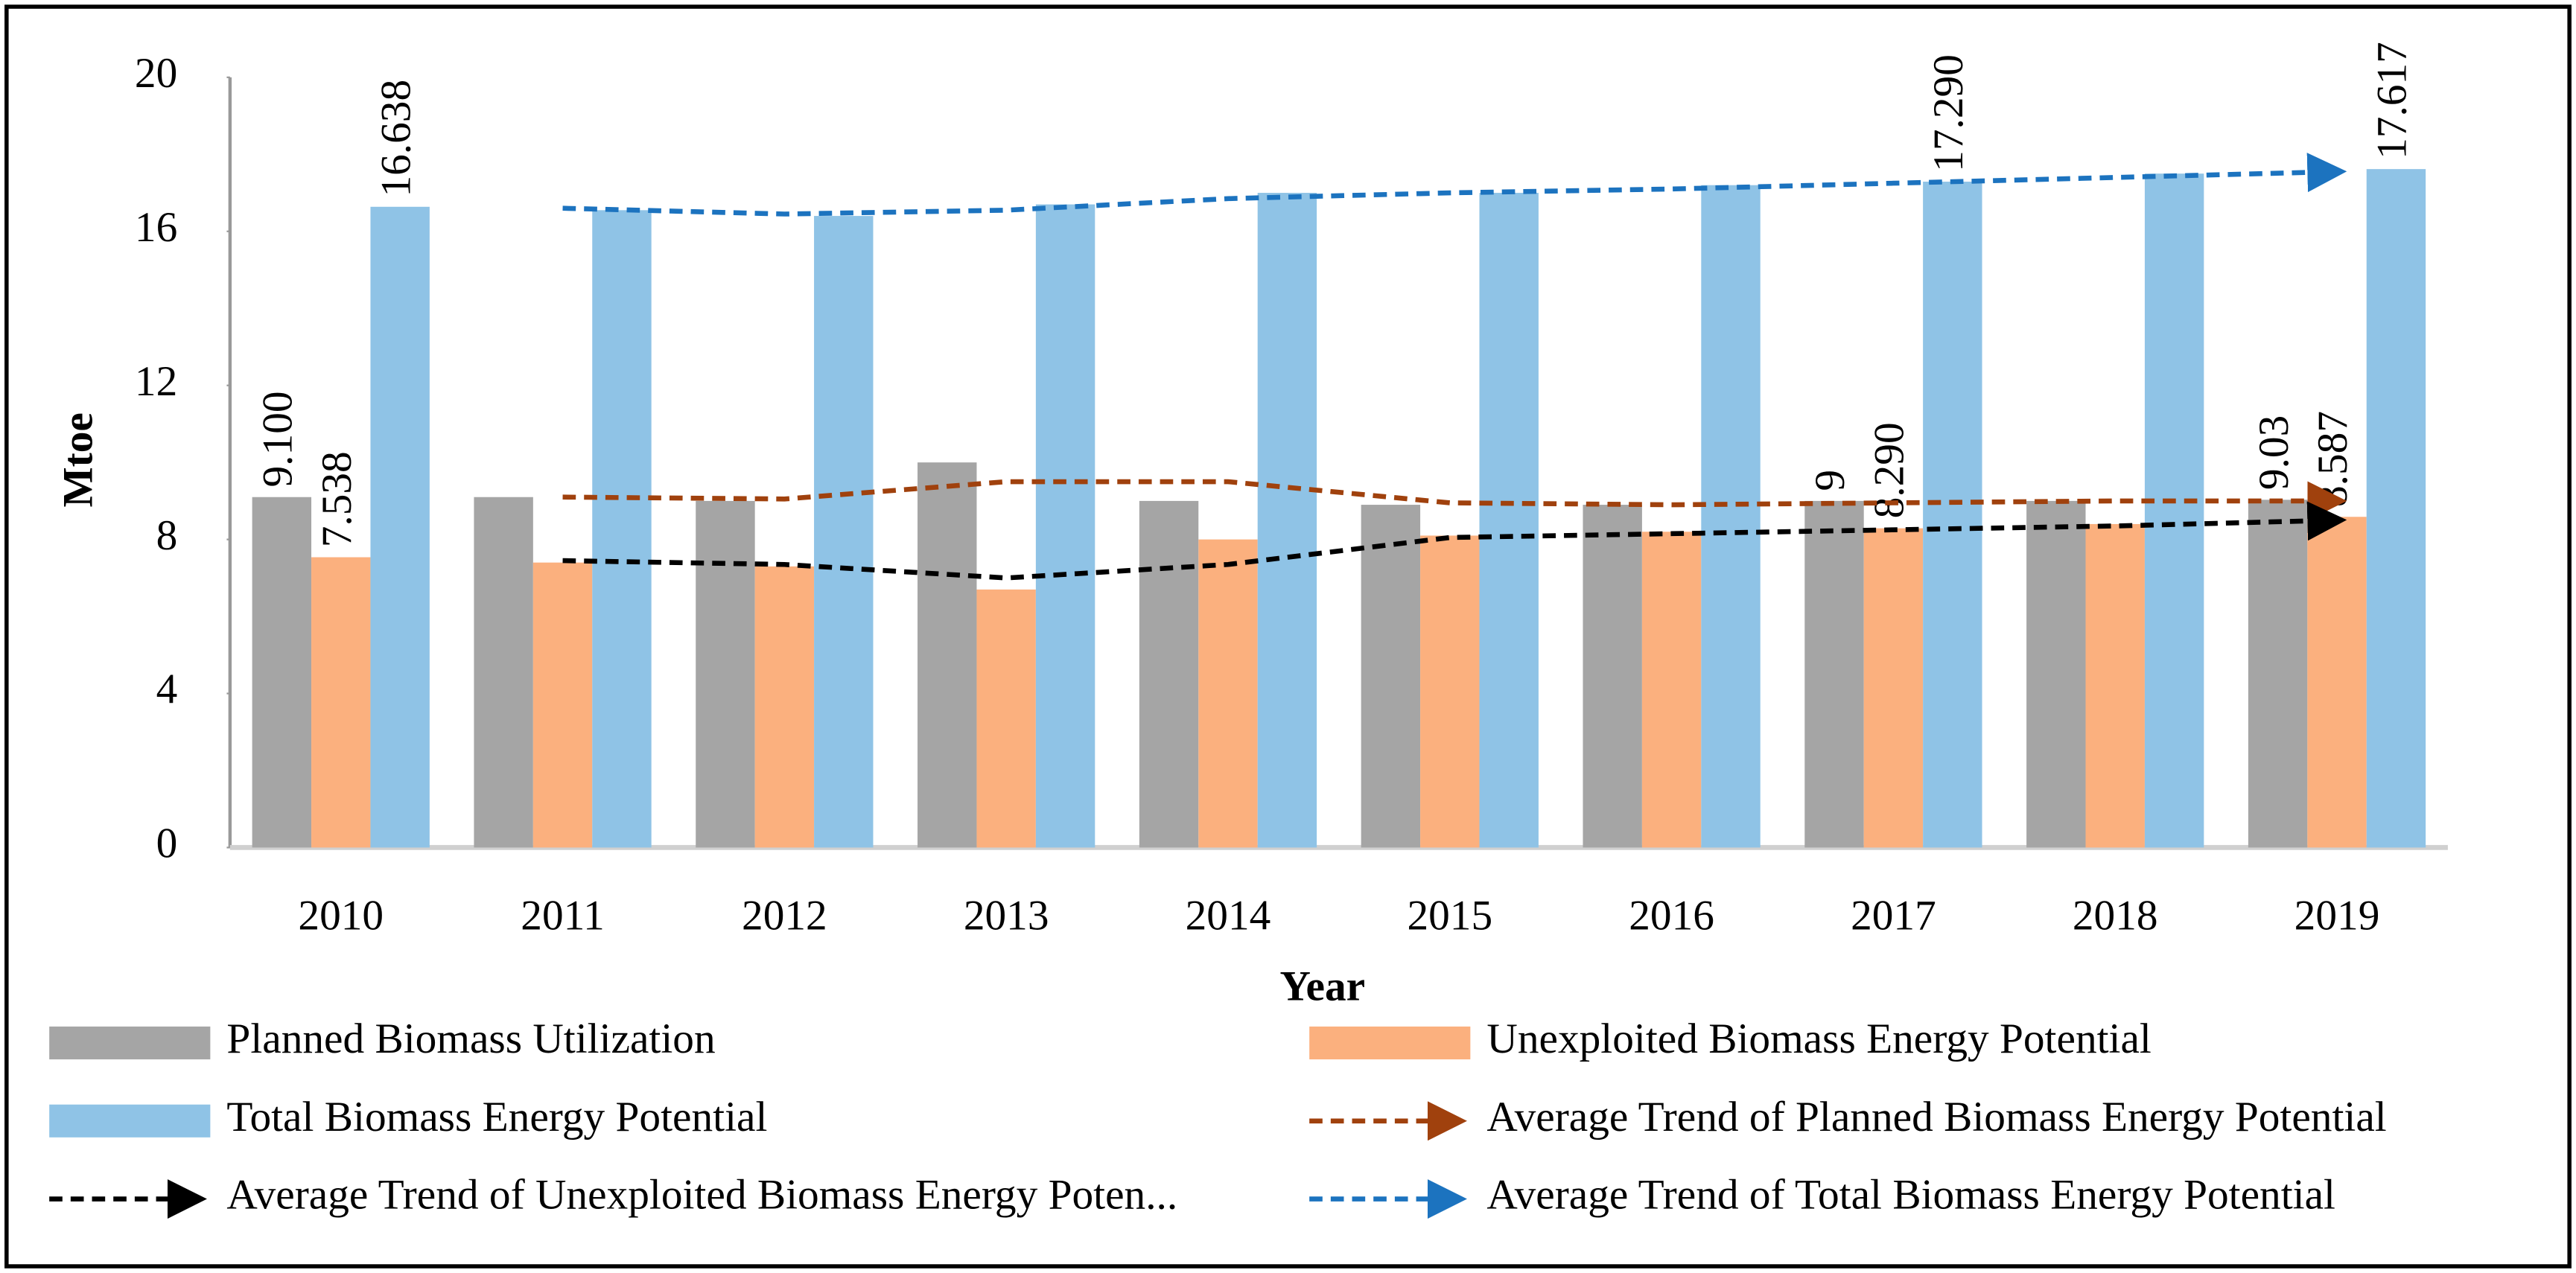 Image resolution: width=2576 pixels, height=1273 pixels. What do you see at coordinates (1228, 916) in the screenshot?
I see `x-tick-label: 2014` at bounding box center [1228, 916].